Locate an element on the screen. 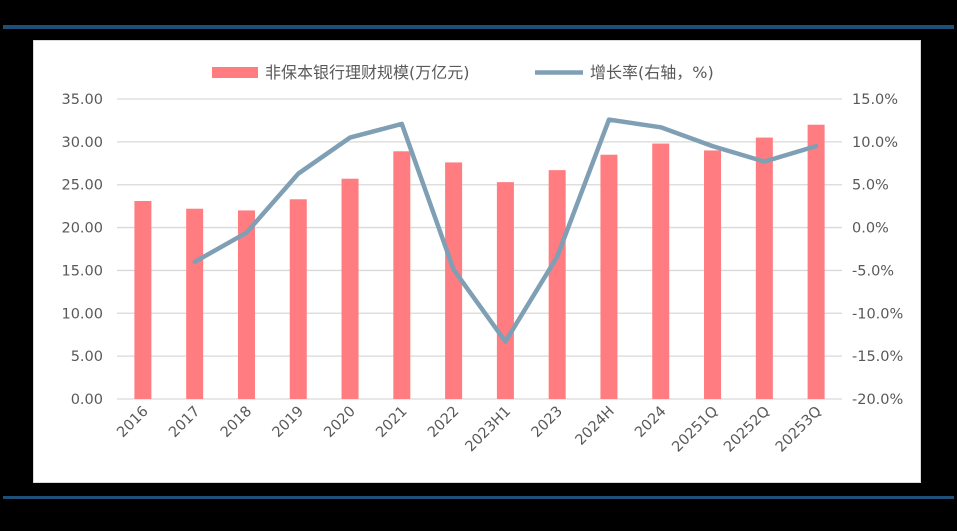 The image size is (957, 531). x-axis-label: 2017 is located at coordinates (184, 422).